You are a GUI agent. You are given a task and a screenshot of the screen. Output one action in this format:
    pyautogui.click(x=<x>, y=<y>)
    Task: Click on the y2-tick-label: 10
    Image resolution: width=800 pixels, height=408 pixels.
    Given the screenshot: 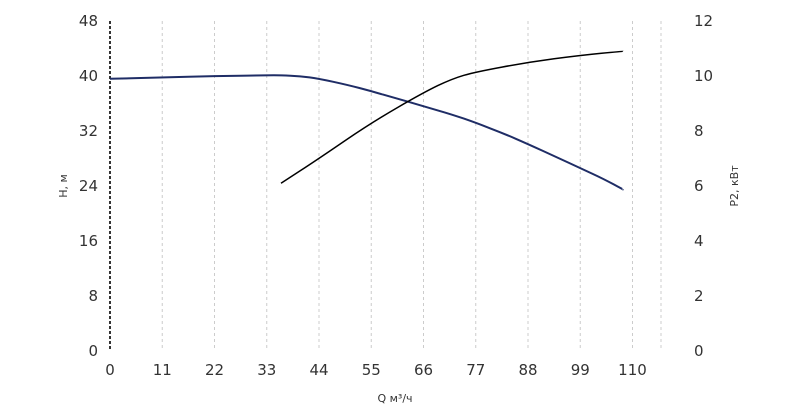 What is the action you would take?
    pyautogui.click(x=703, y=76)
    